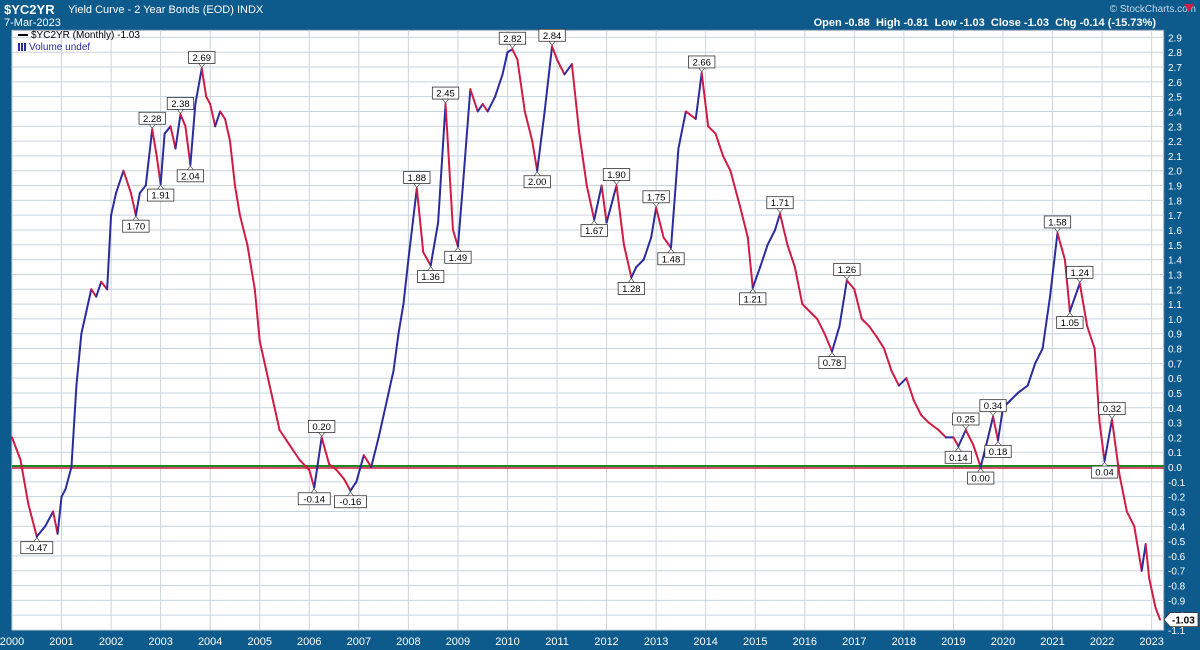 The width and height of the screenshot is (1200, 650). What do you see at coordinates (966, 420) in the screenshot?
I see `data-label: 0.25` at bounding box center [966, 420].